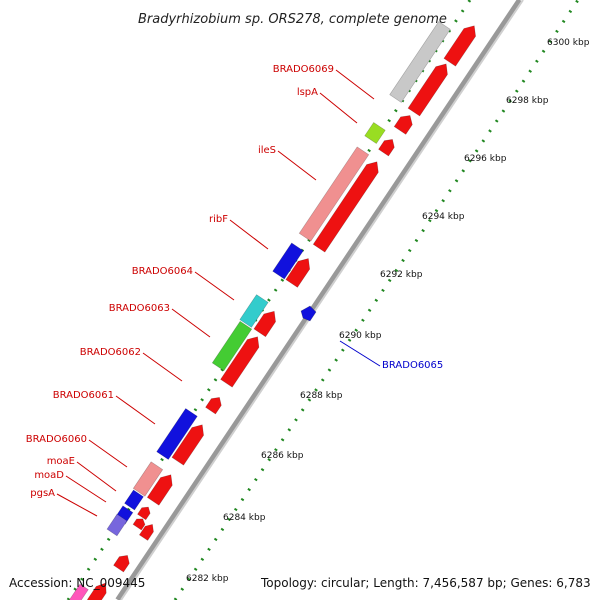 This screenshot has width=600, height=600. Describe the element at coordinates (117, 525) in the screenshot. I see `gene-pgsa` at that location.